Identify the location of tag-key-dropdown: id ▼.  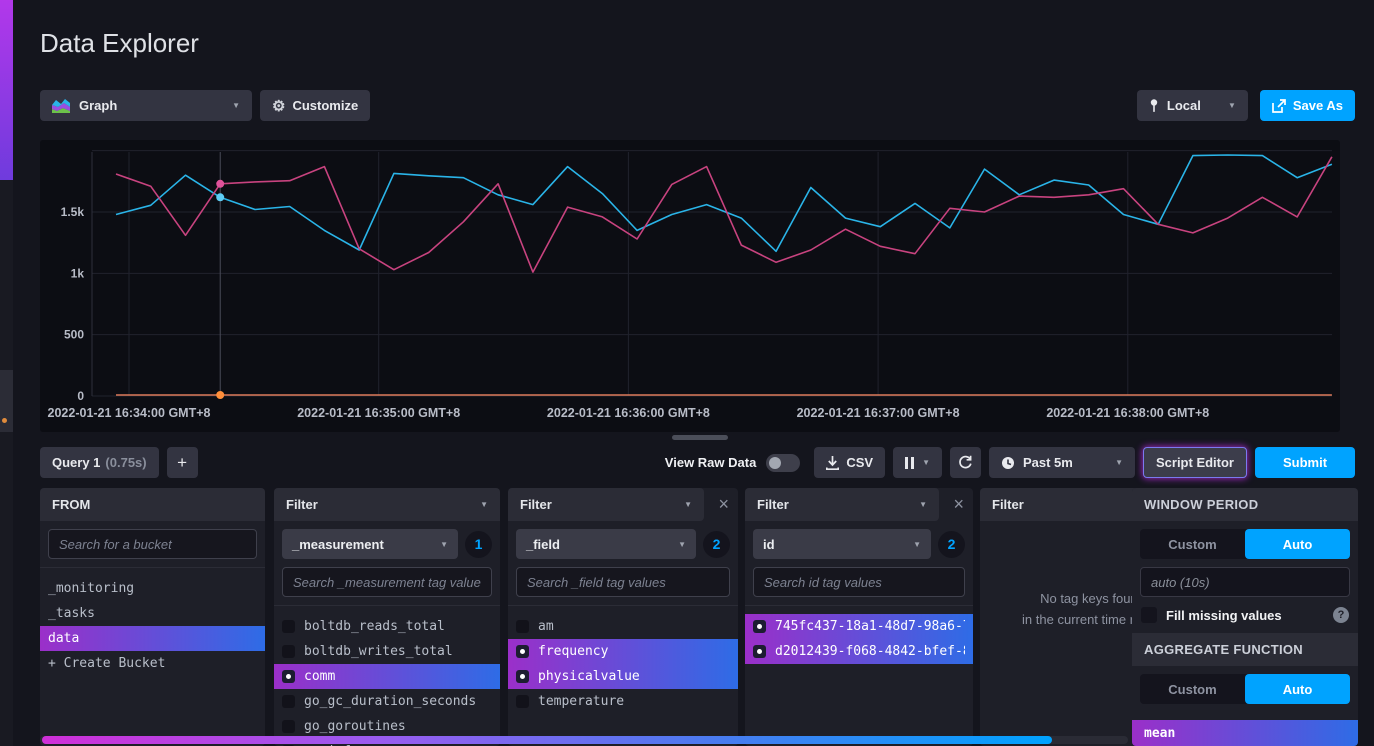
(842, 544).